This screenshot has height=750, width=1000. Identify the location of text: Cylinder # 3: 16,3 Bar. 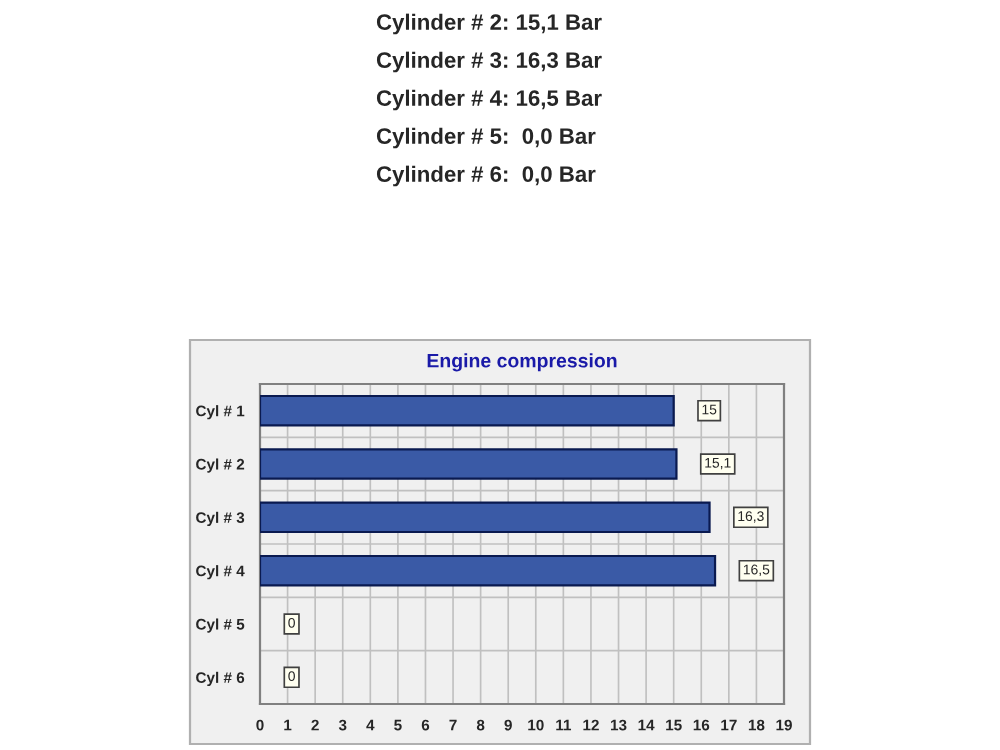
(489, 62).